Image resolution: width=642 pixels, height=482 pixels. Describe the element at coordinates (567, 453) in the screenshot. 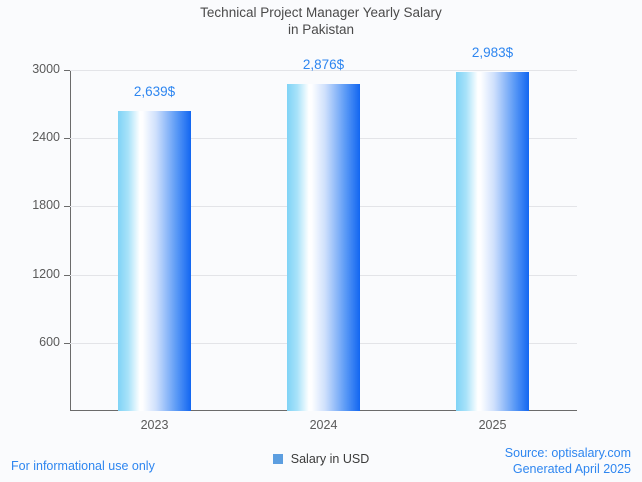

I see `source-text: Source: optisalary.com` at that location.